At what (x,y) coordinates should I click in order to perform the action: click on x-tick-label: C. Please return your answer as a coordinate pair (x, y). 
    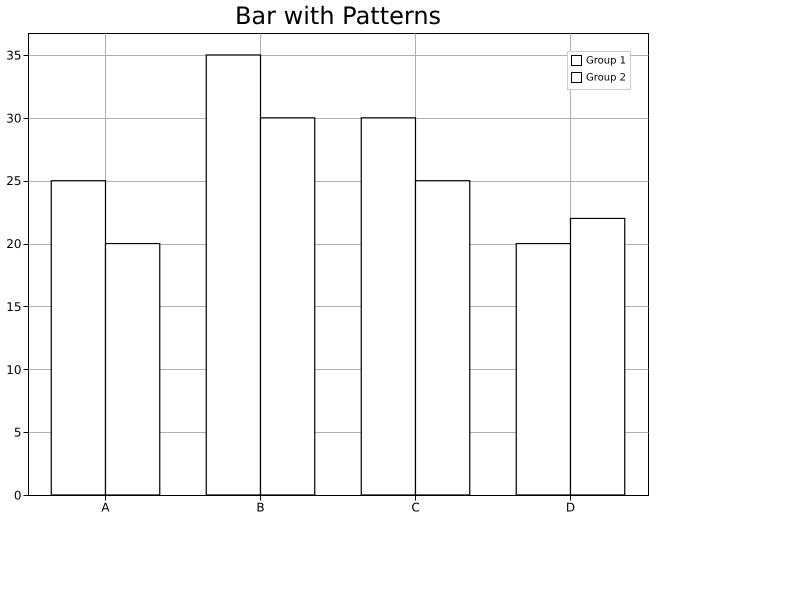
    Looking at the image, I should click on (415, 507).